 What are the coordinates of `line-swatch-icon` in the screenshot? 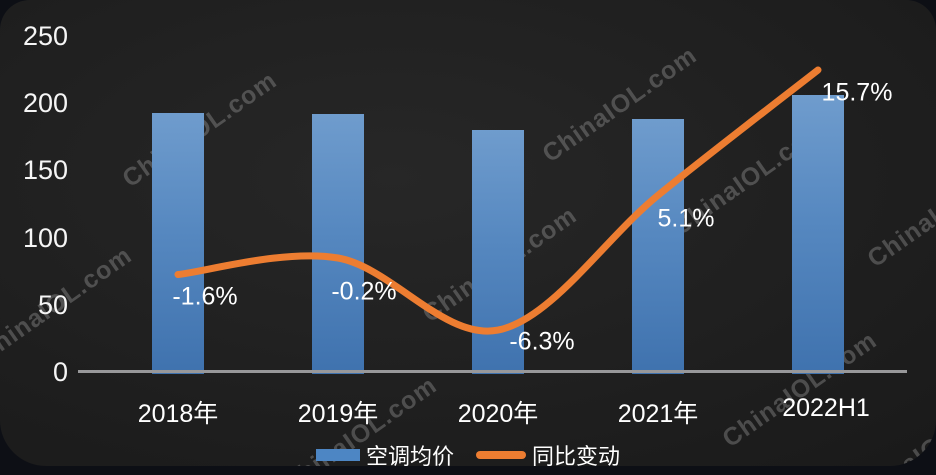 It's located at (501, 455).